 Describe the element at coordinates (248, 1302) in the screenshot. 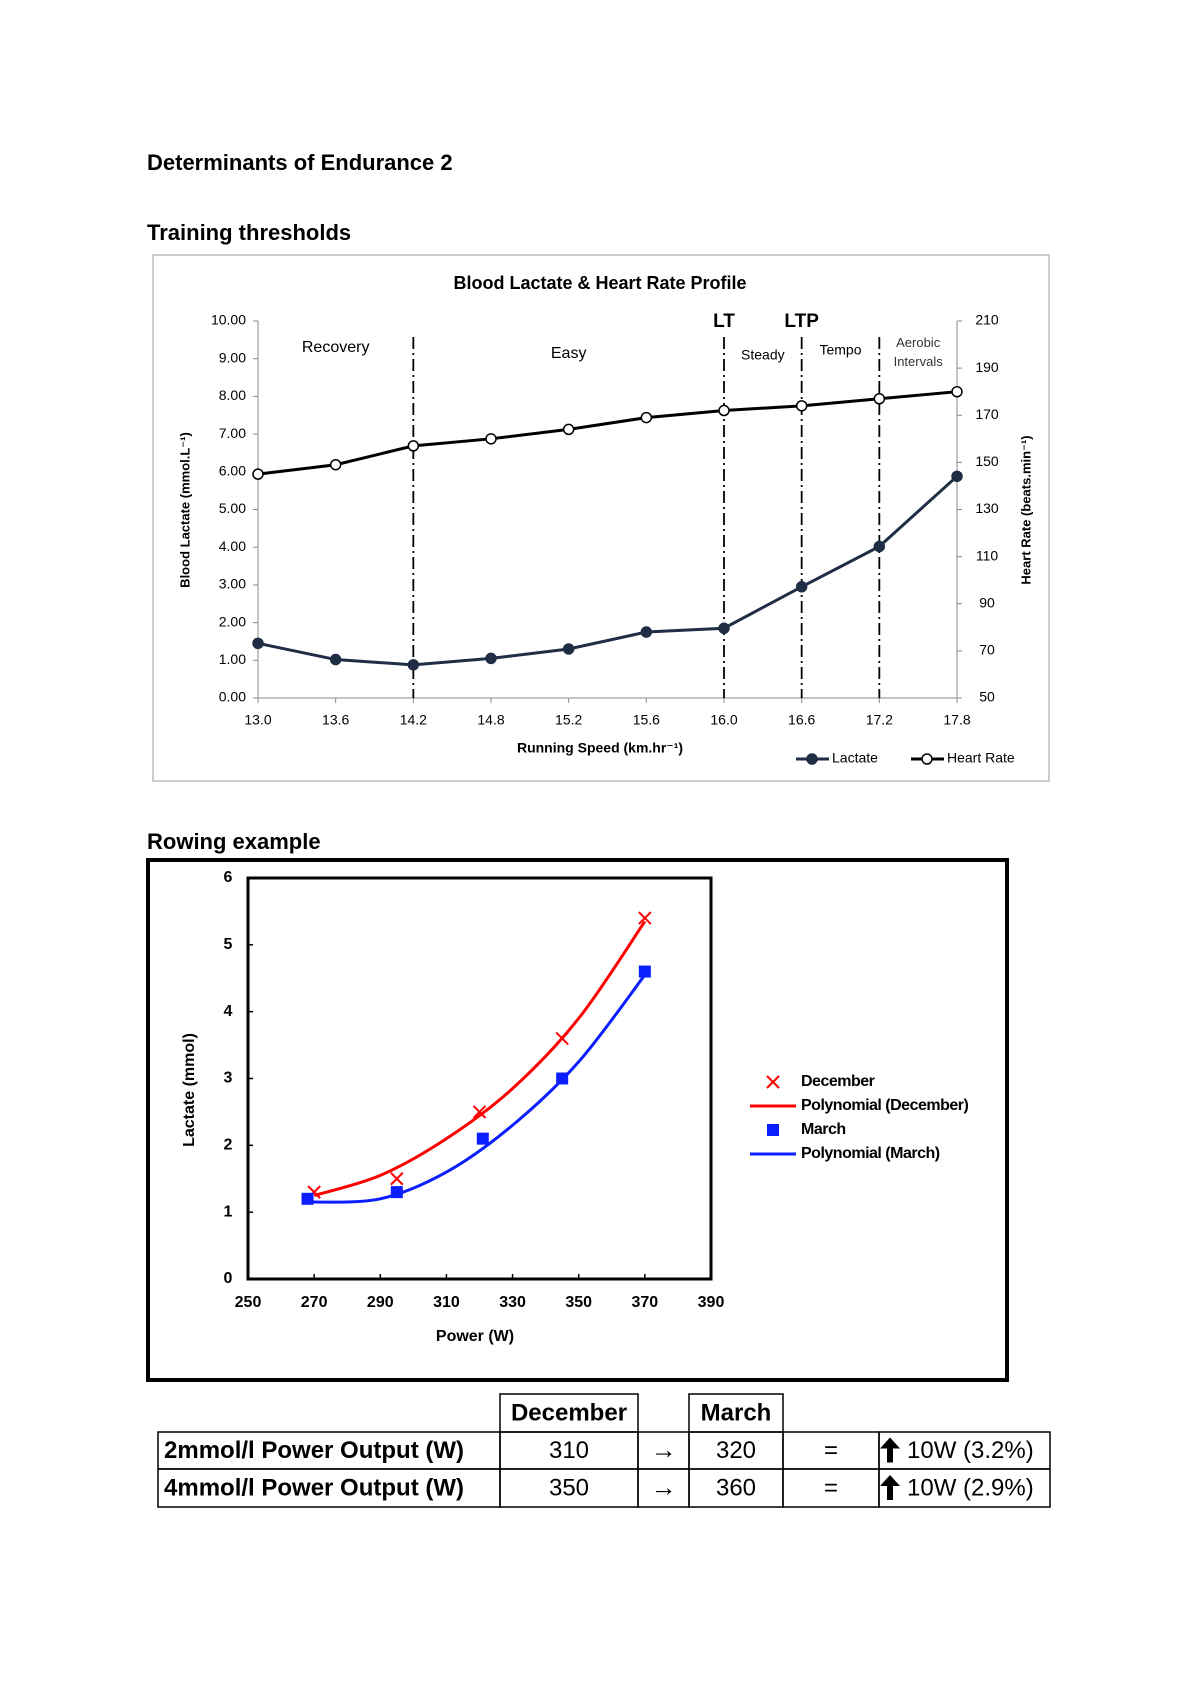

I see `x-tick-label: 250` at that location.